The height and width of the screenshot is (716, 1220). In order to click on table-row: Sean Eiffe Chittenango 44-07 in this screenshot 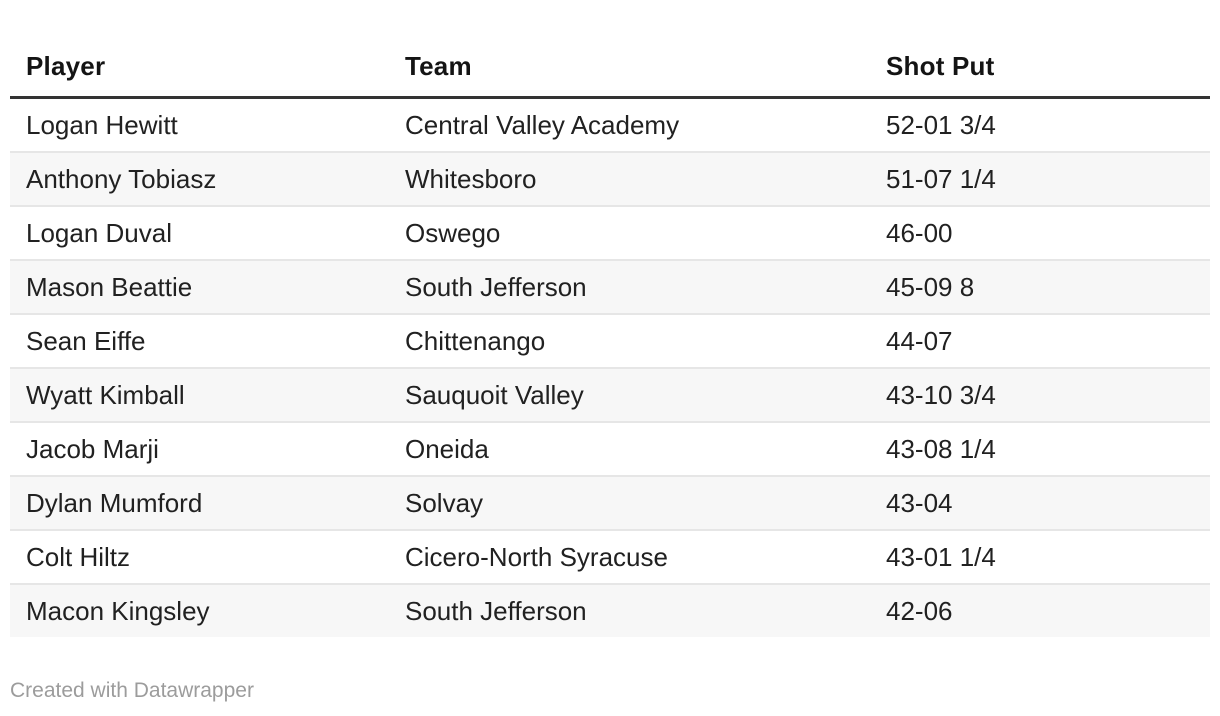, I will do `click(610, 340)`.